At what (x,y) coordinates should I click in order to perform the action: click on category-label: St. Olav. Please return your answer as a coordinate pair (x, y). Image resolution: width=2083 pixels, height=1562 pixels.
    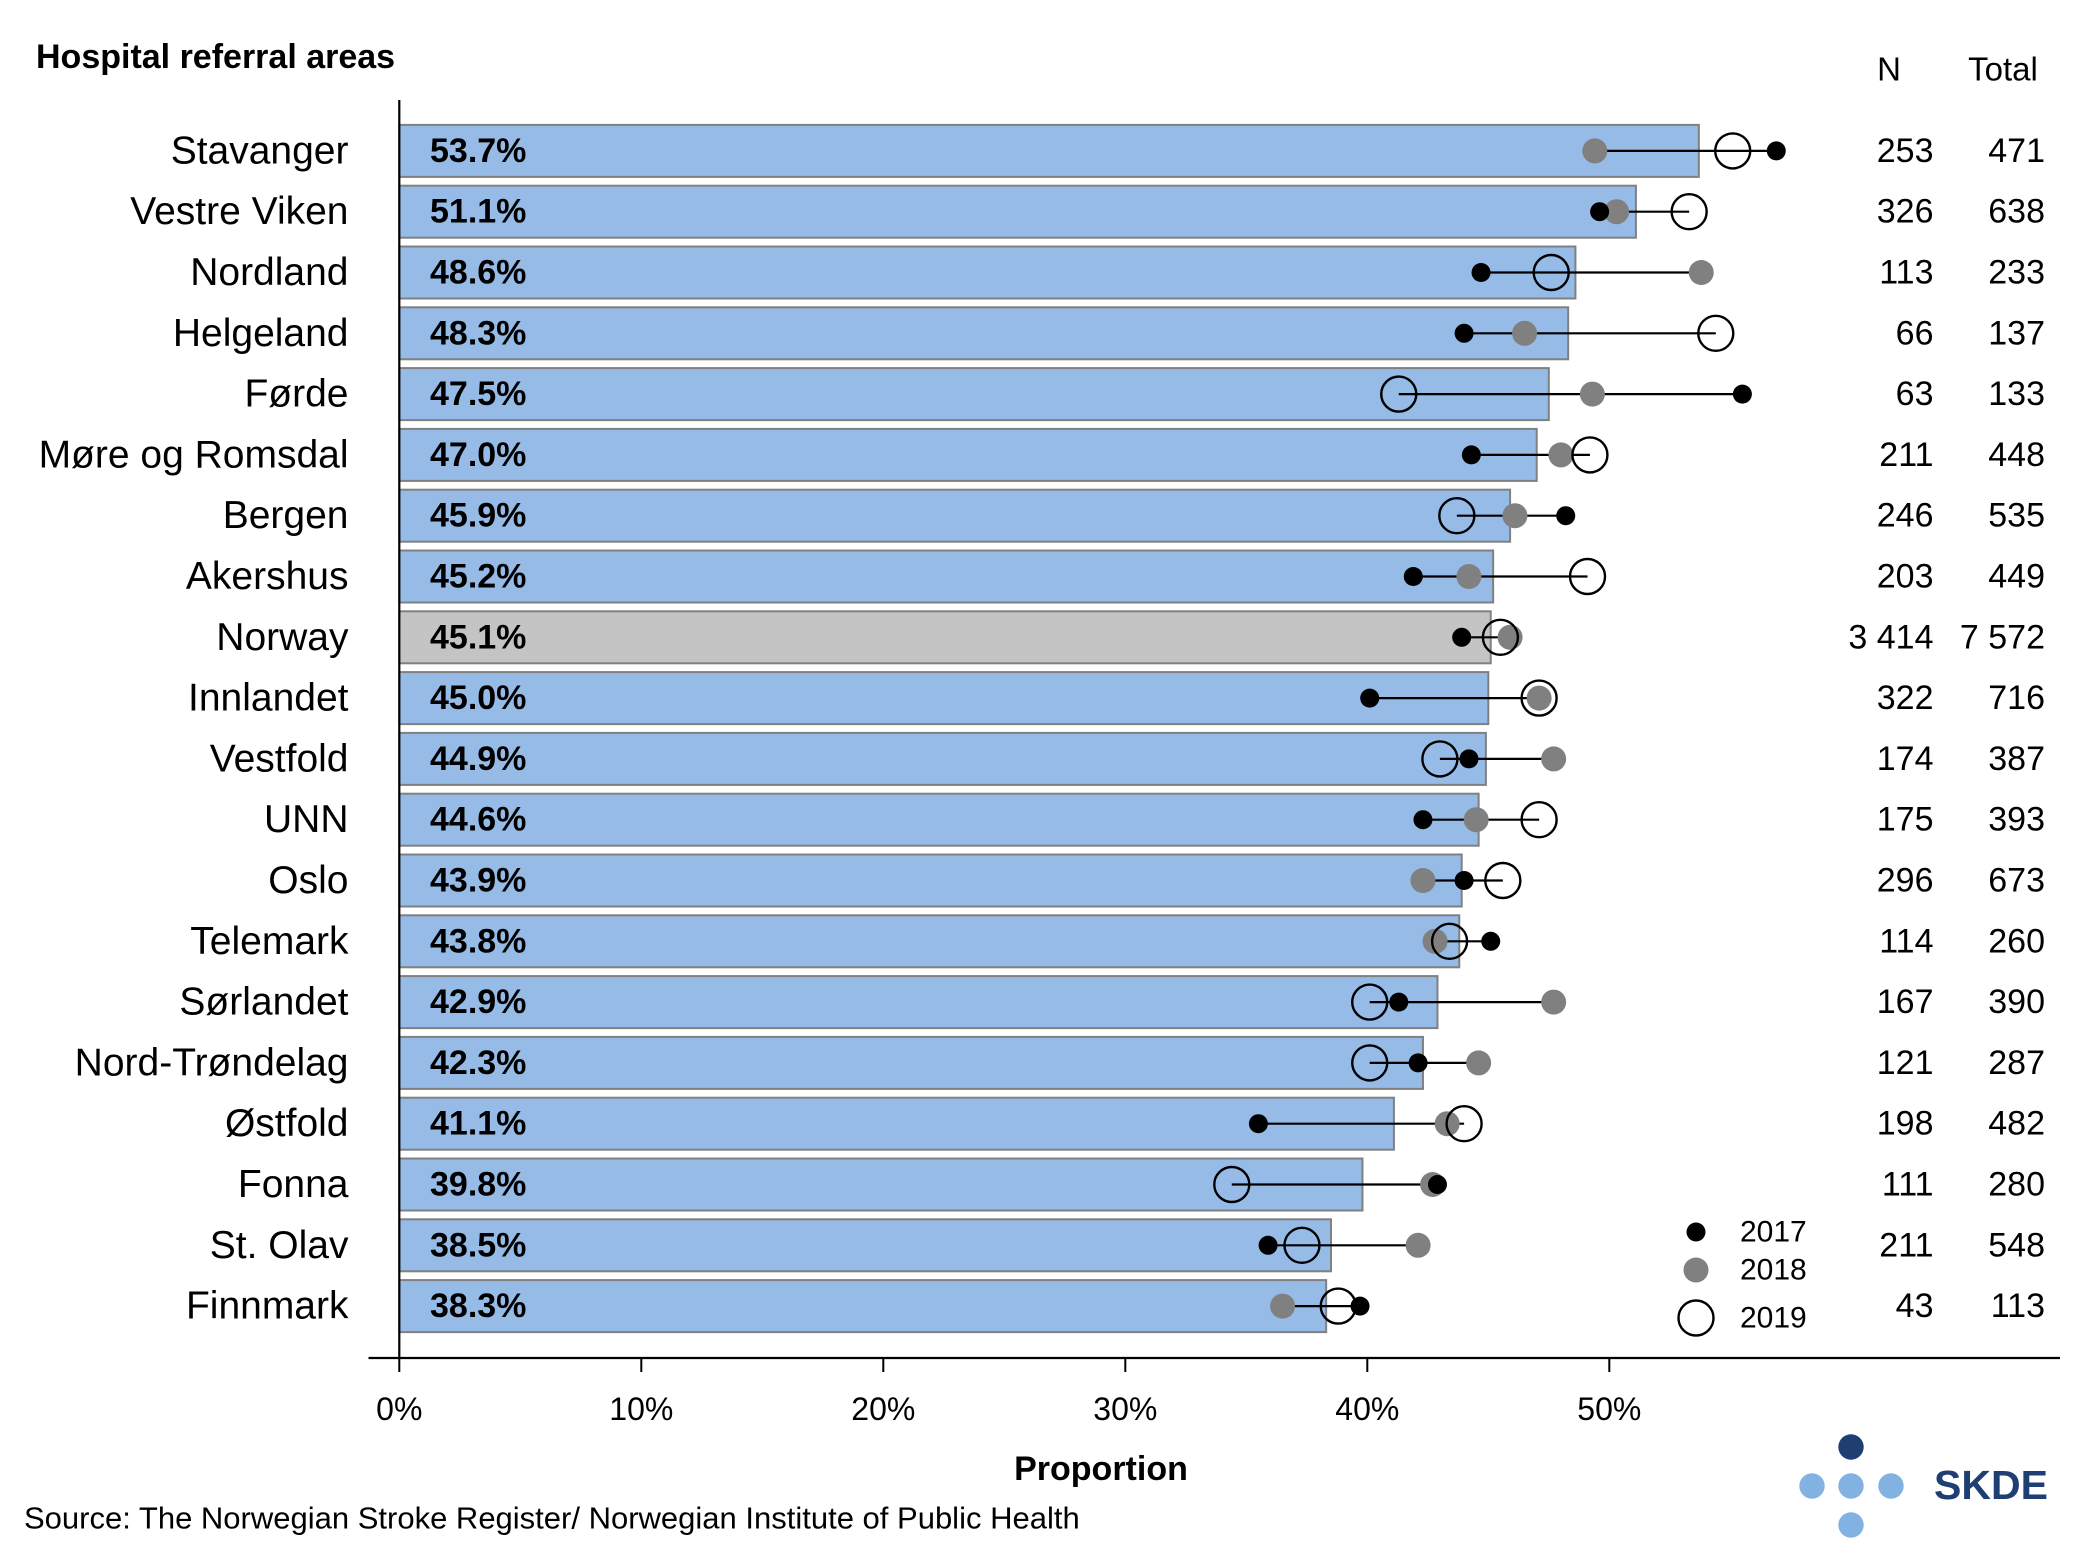
    Looking at the image, I should click on (279, 1245).